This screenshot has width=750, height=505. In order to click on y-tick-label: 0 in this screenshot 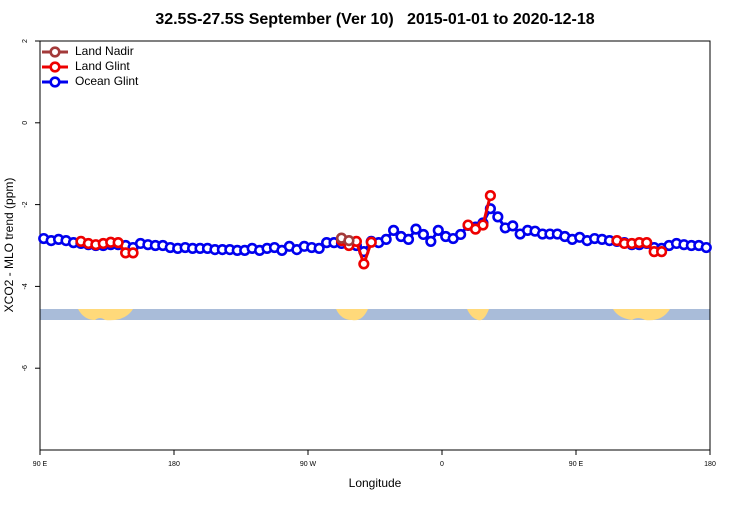, I will do `click(25, 123)`.